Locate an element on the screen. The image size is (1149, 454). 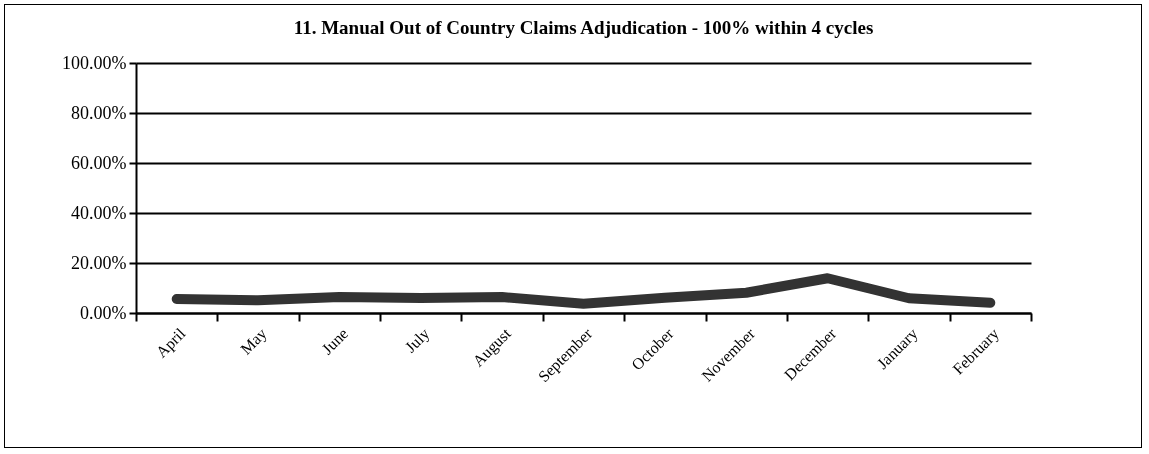
y-tick-label: 100.00% is located at coordinates (94, 62).